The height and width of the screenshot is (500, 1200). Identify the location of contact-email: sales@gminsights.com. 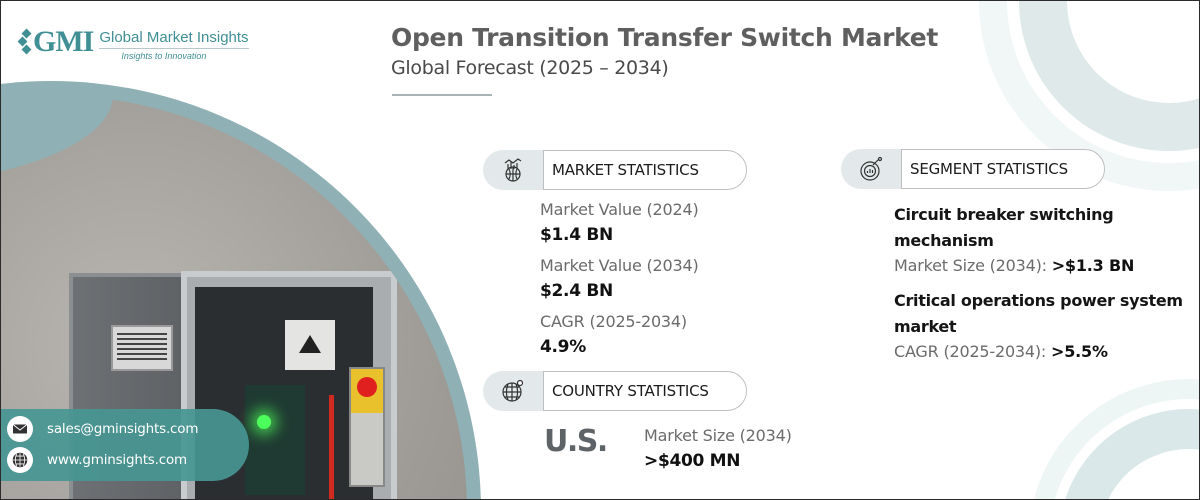
(102, 429).